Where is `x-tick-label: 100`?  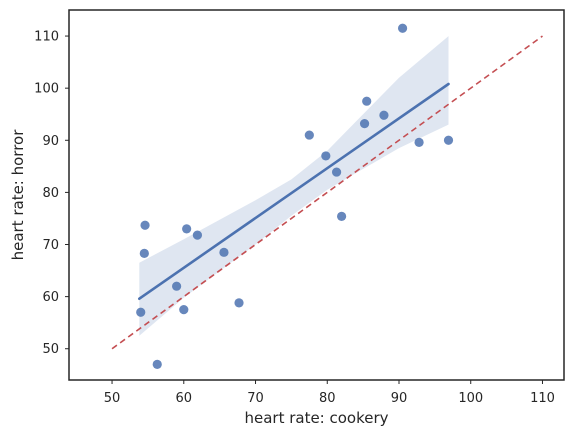
x-tick-label: 100 is located at coordinates (470, 398).